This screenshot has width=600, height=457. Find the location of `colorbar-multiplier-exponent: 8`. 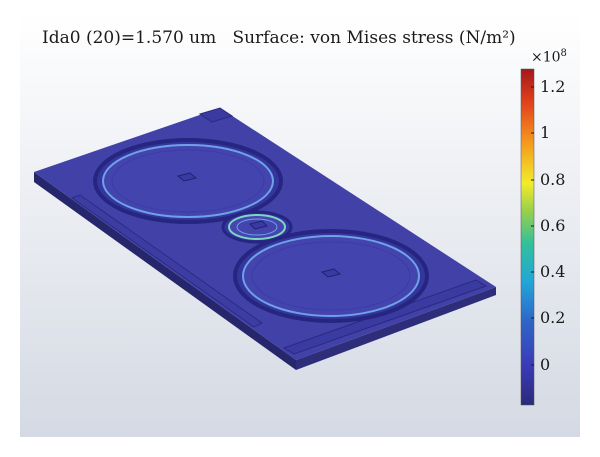

colorbar-multiplier-exponent: 8 is located at coordinates (563, 53).